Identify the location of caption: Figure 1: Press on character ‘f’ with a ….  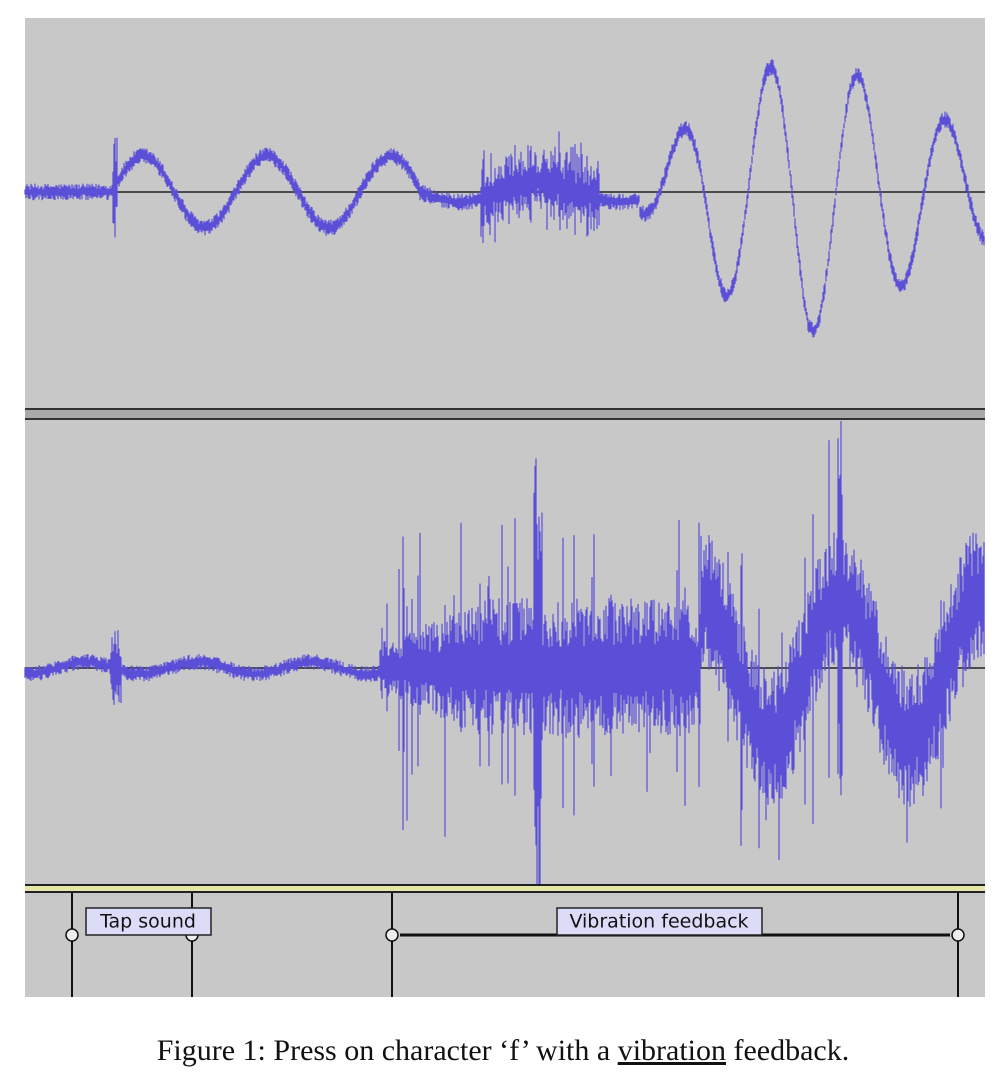
(503, 1050).